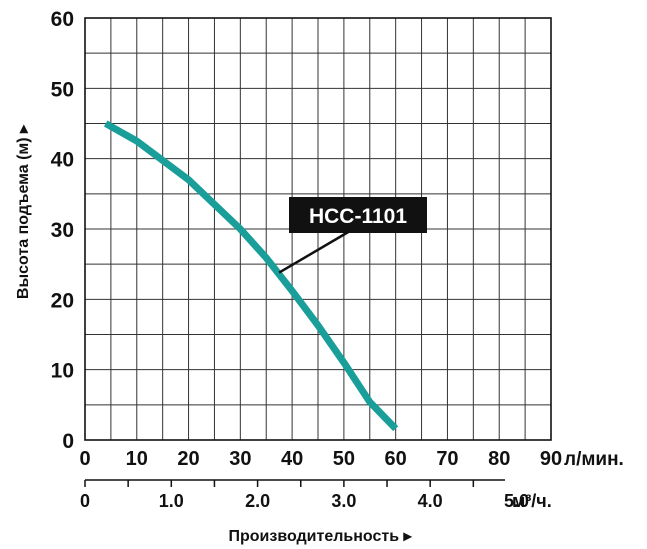 The image size is (647, 549). I want to click on x-tick-label-lpm: 50, so click(344, 459).